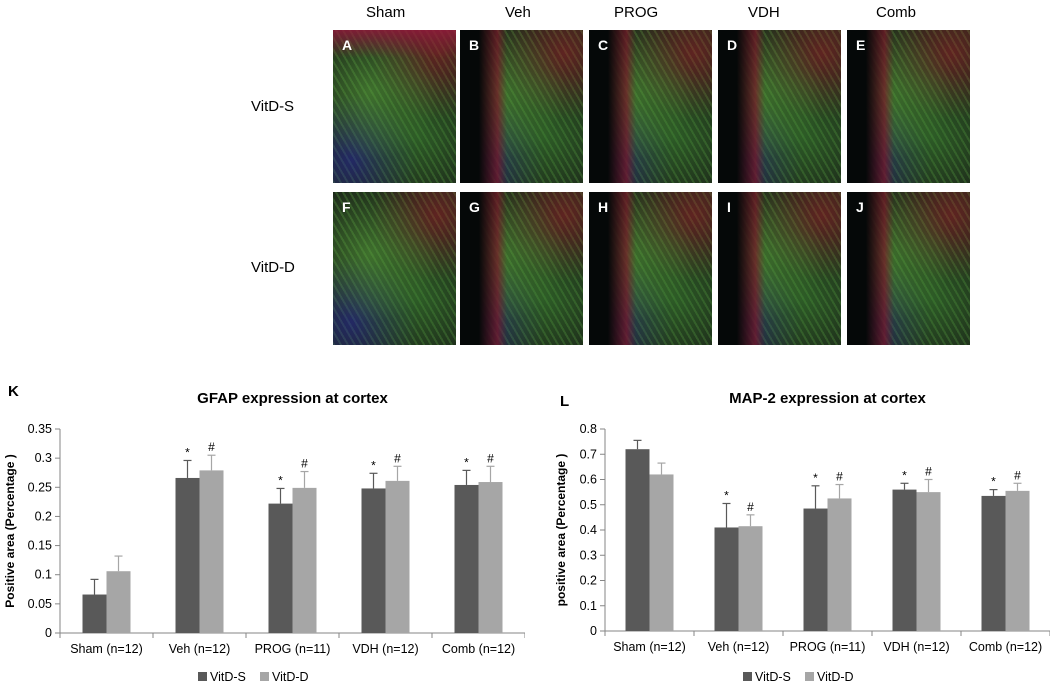  Describe the element at coordinates (10, 530) in the screenshot. I see `y-axis-label: Positive area (Percentage )` at that location.